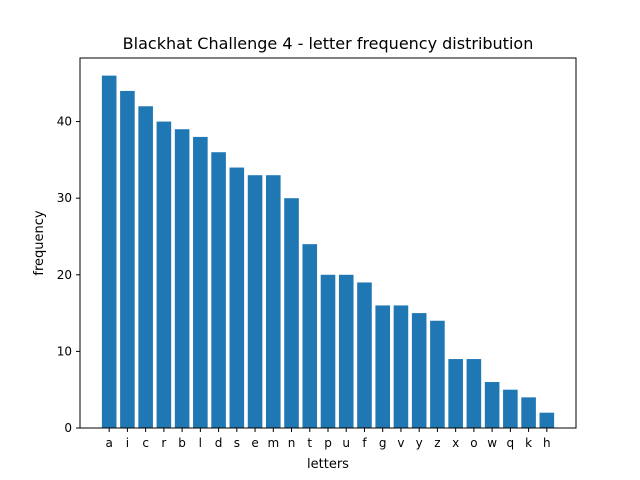  What do you see at coordinates (200, 282) in the screenshot?
I see `bar-l` at bounding box center [200, 282].